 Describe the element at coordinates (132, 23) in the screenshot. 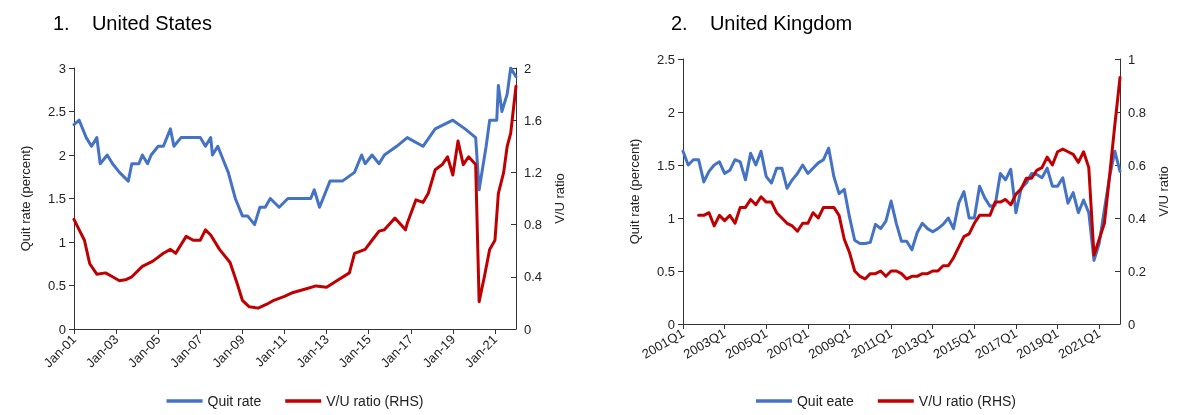

I see `chart-title: 1. United States` at that location.